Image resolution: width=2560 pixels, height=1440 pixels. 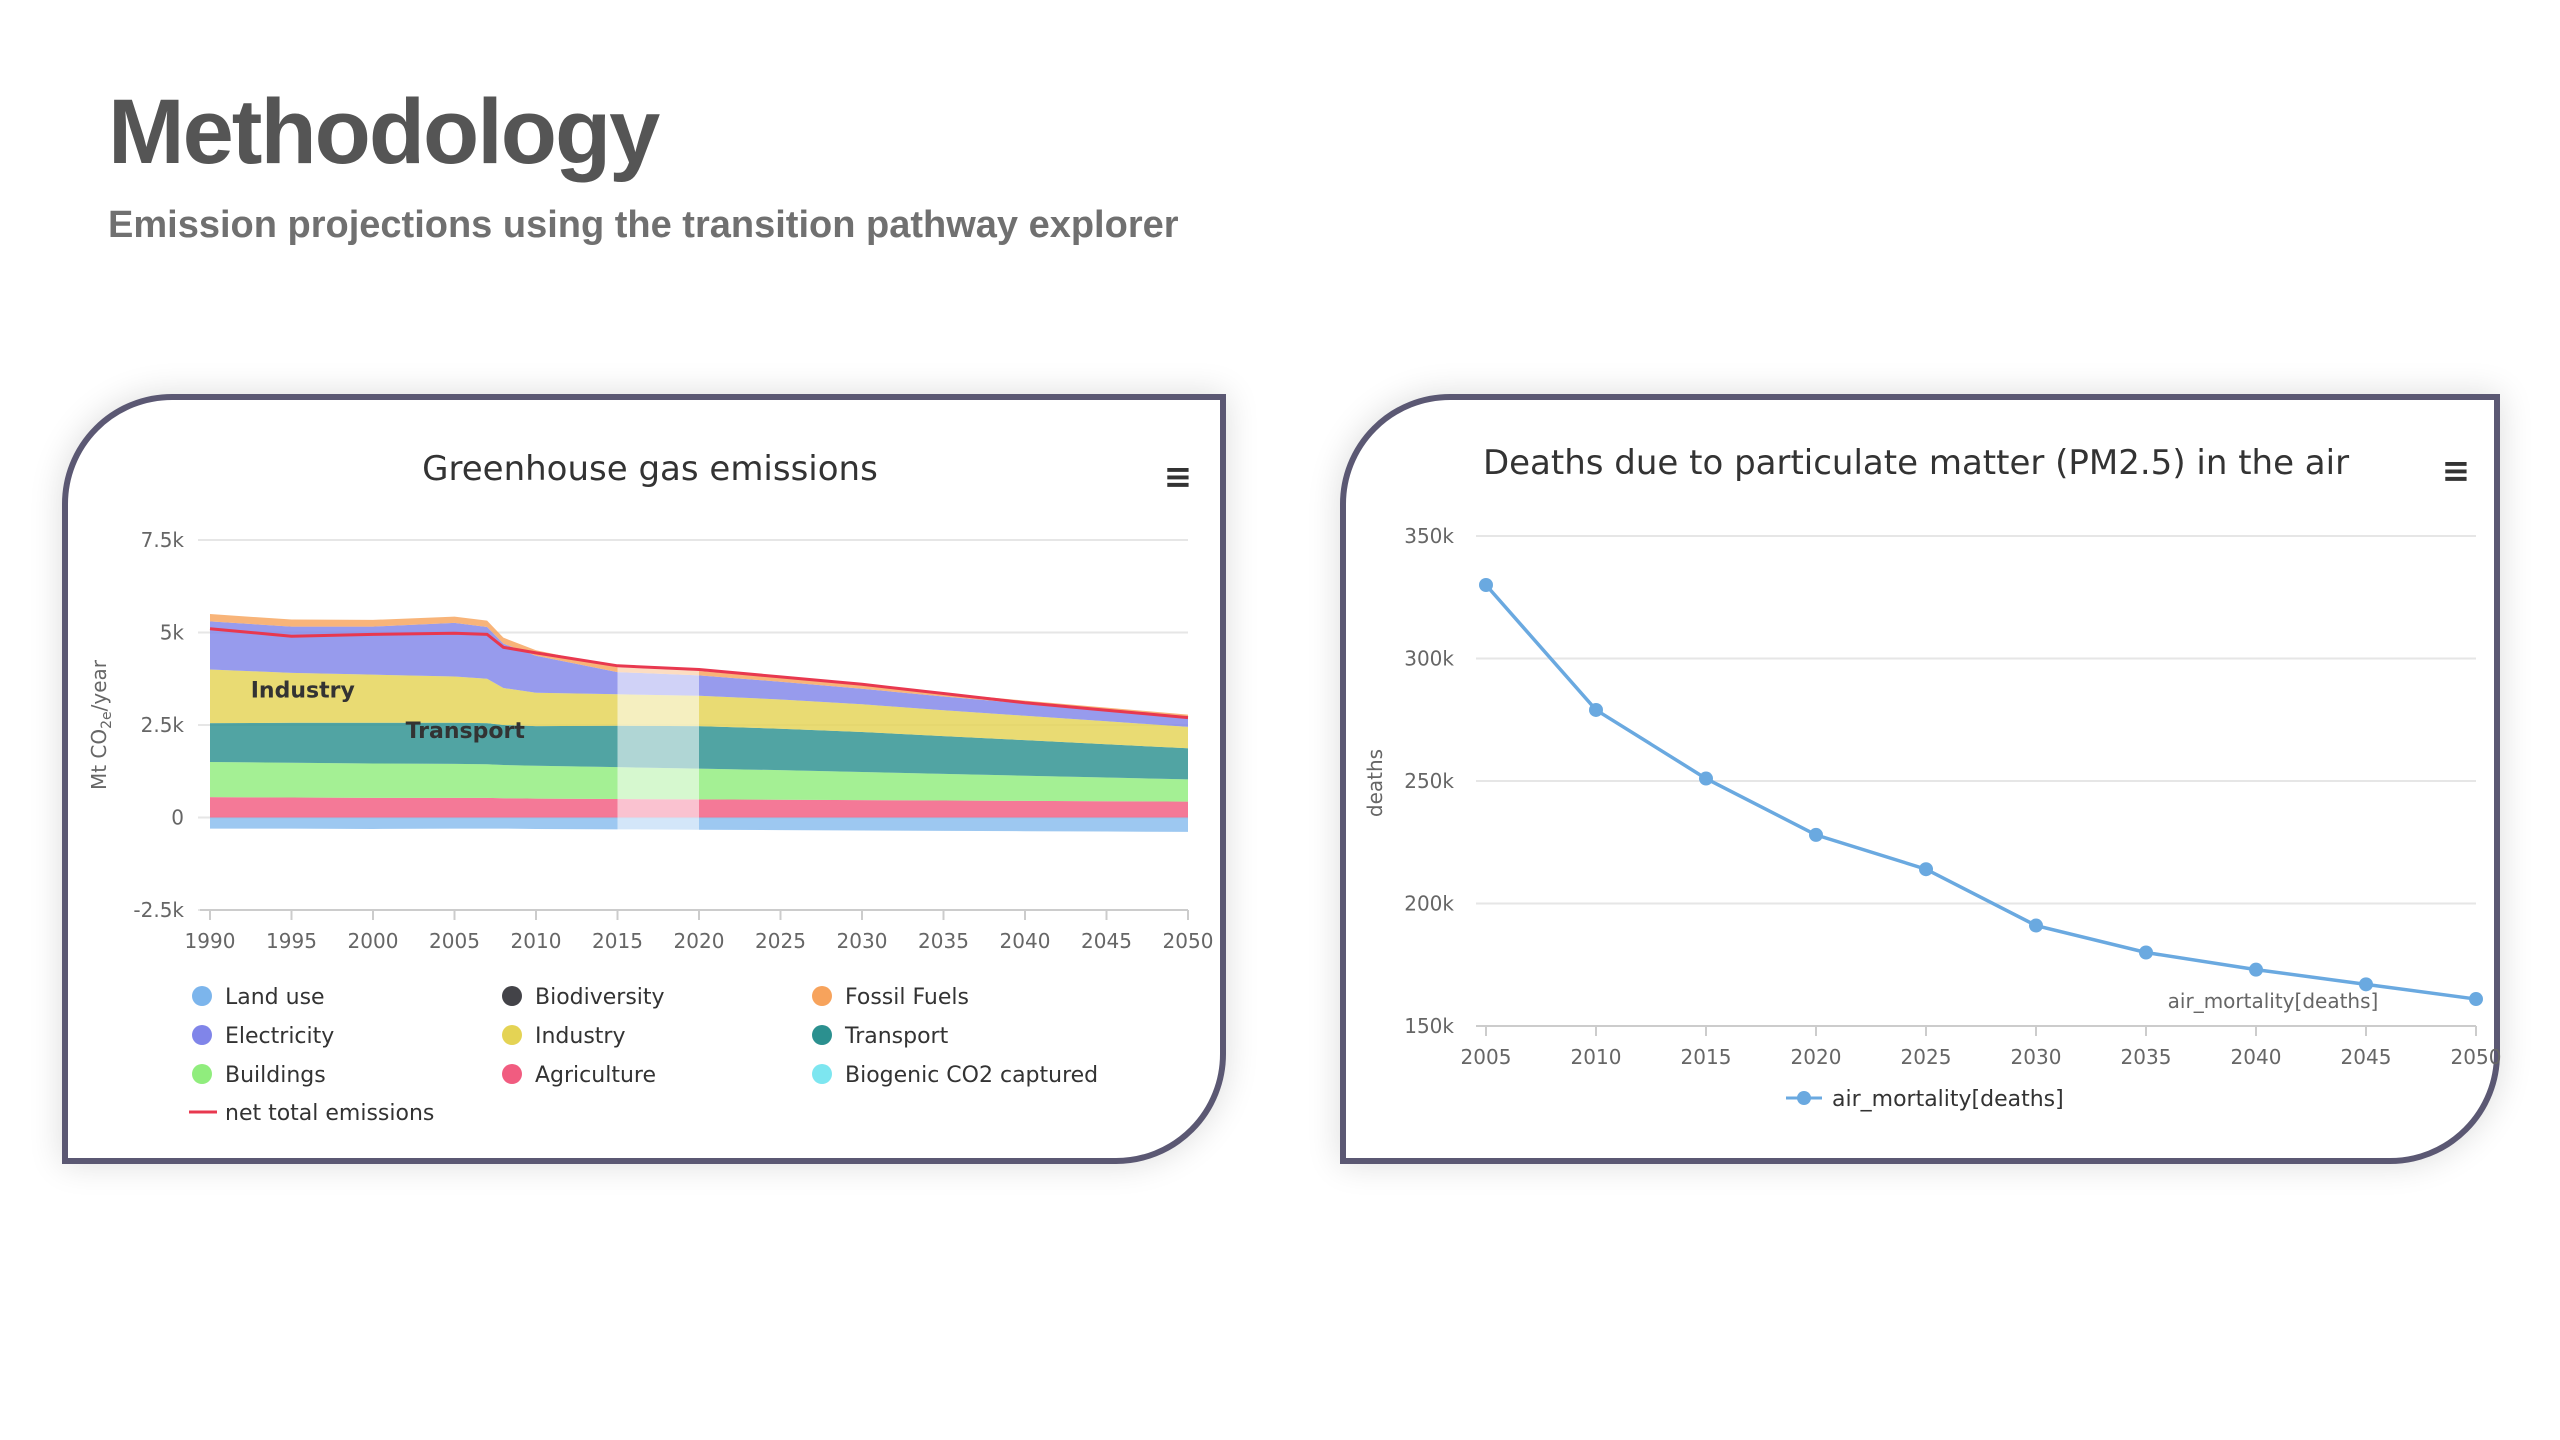 What do you see at coordinates (329, 1113) in the screenshot?
I see `legend-label: net total emissions` at bounding box center [329, 1113].